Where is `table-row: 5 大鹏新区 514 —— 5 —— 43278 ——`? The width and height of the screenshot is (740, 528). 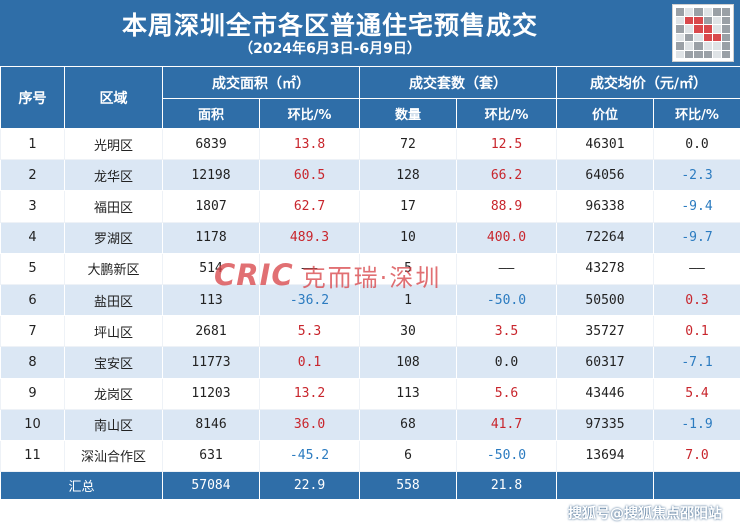 table-row: 5 大鹏新区 514 —— 5 —— 43278 —— is located at coordinates (370, 268).